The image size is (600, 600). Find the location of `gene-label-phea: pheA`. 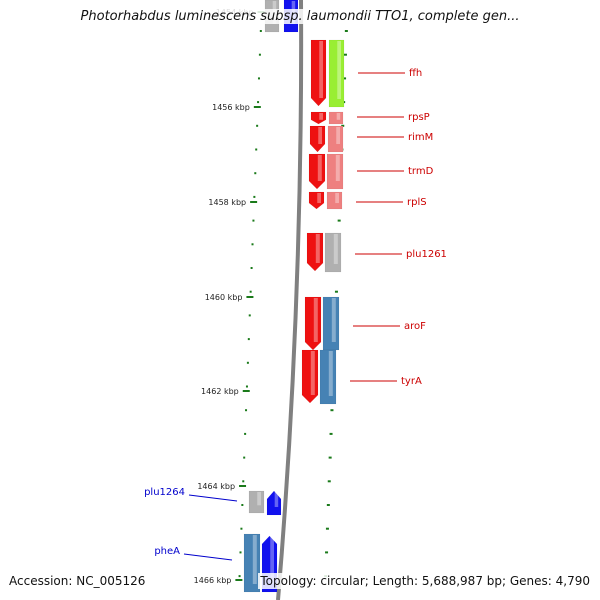

gene-label-phea: pheA is located at coordinates (167, 551).